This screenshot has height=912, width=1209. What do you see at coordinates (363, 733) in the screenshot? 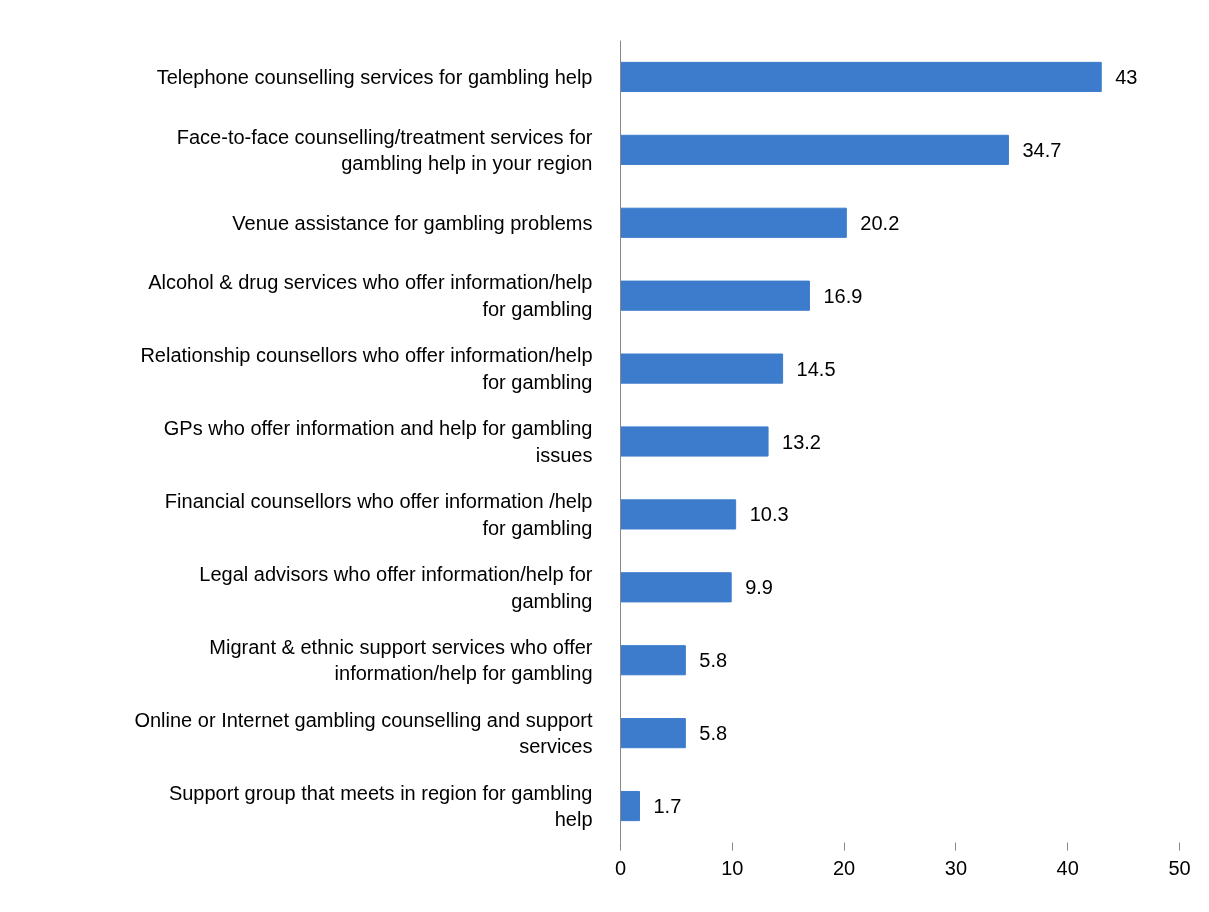
I see `y-tick-label: Online or Internet gambling counselling and support services` at bounding box center [363, 733].